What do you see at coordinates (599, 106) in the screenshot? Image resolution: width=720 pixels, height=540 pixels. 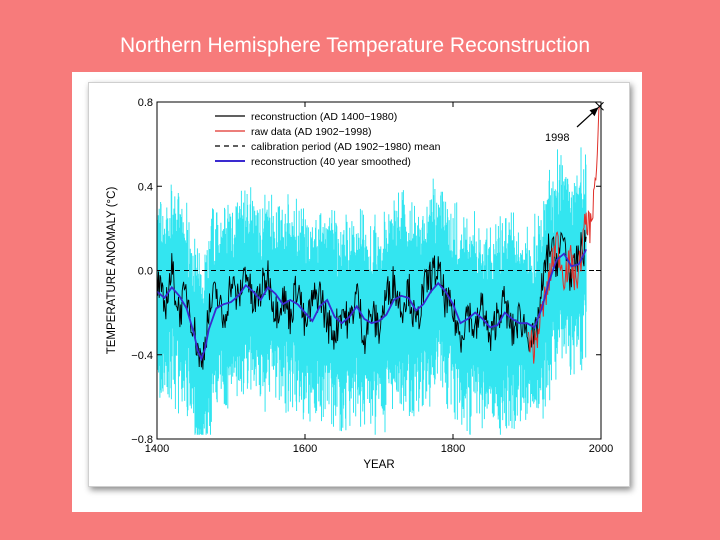 I see `annotation-marker` at bounding box center [599, 106].